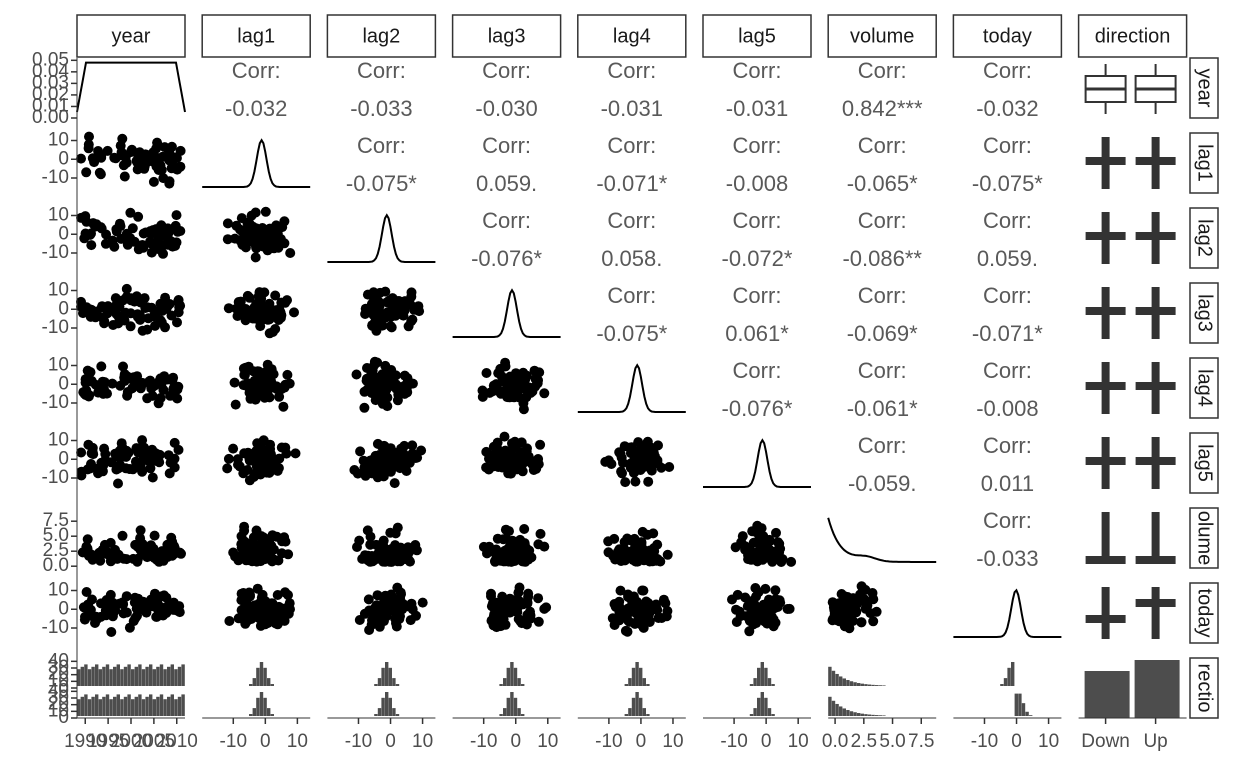 This screenshot has height=768, width=1248. Describe the element at coordinates (1007, 183) in the screenshot. I see `corr-value: -0.075*` at that location.